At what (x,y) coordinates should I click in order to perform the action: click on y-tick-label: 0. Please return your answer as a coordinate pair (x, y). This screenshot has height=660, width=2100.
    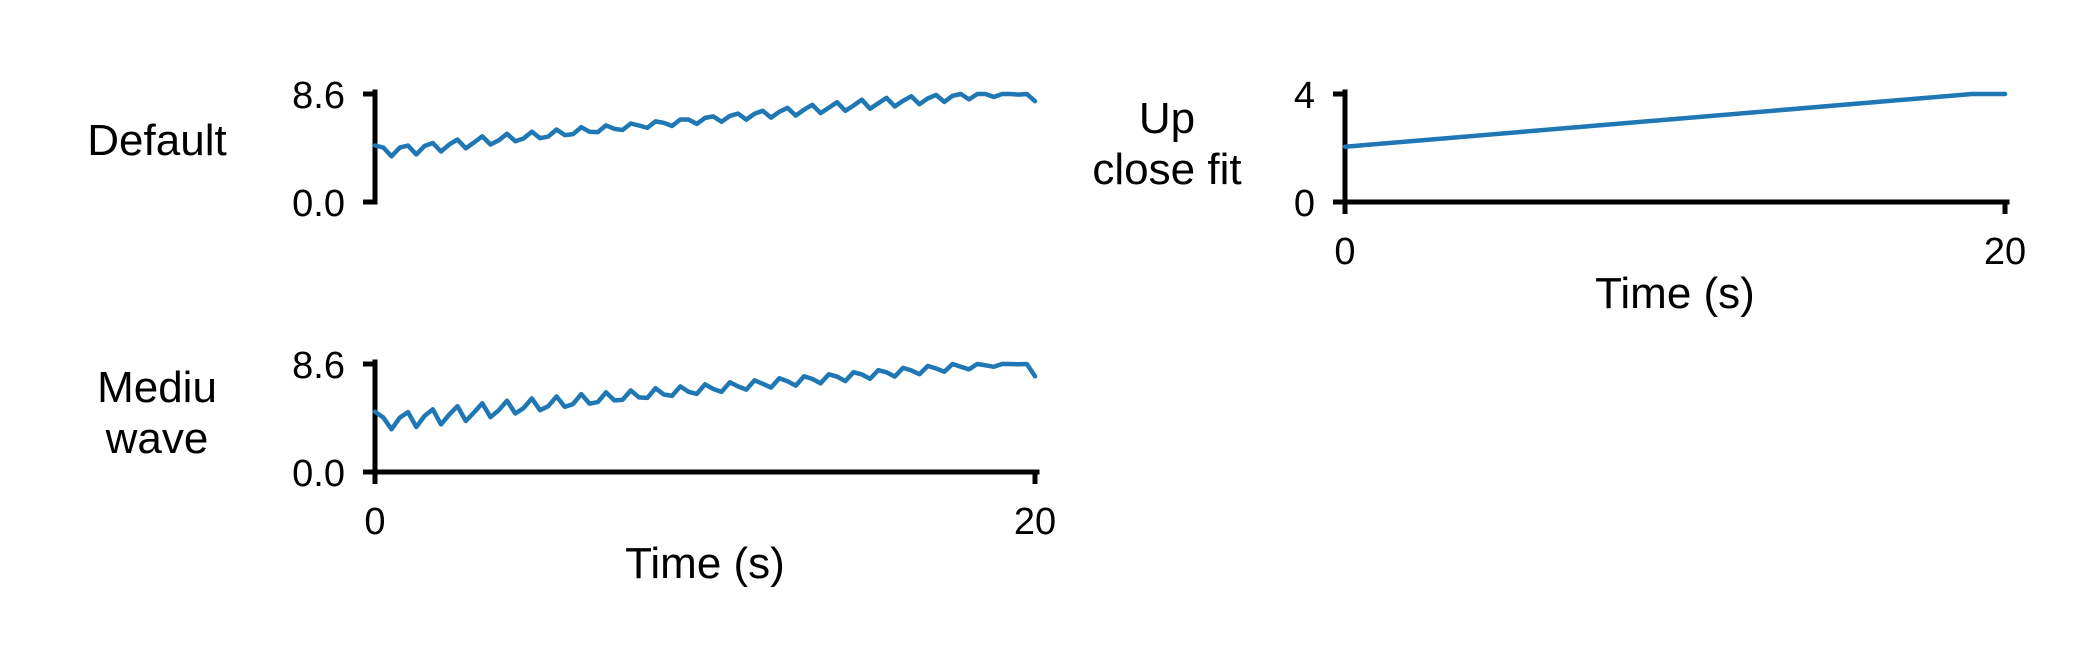
    Looking at the image, I should click on (1304, 204).